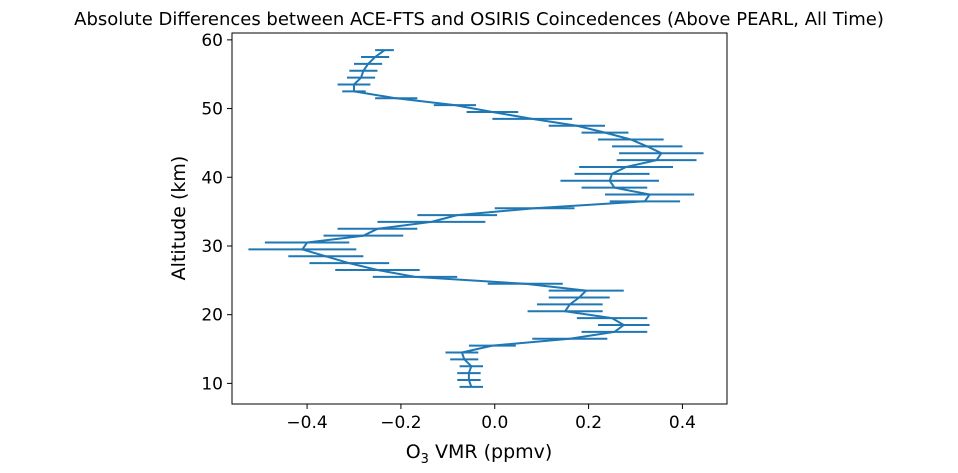 This screenshot has height=473, width=958. I want to click on x-tick-label: 0.0, so click(494, 423).